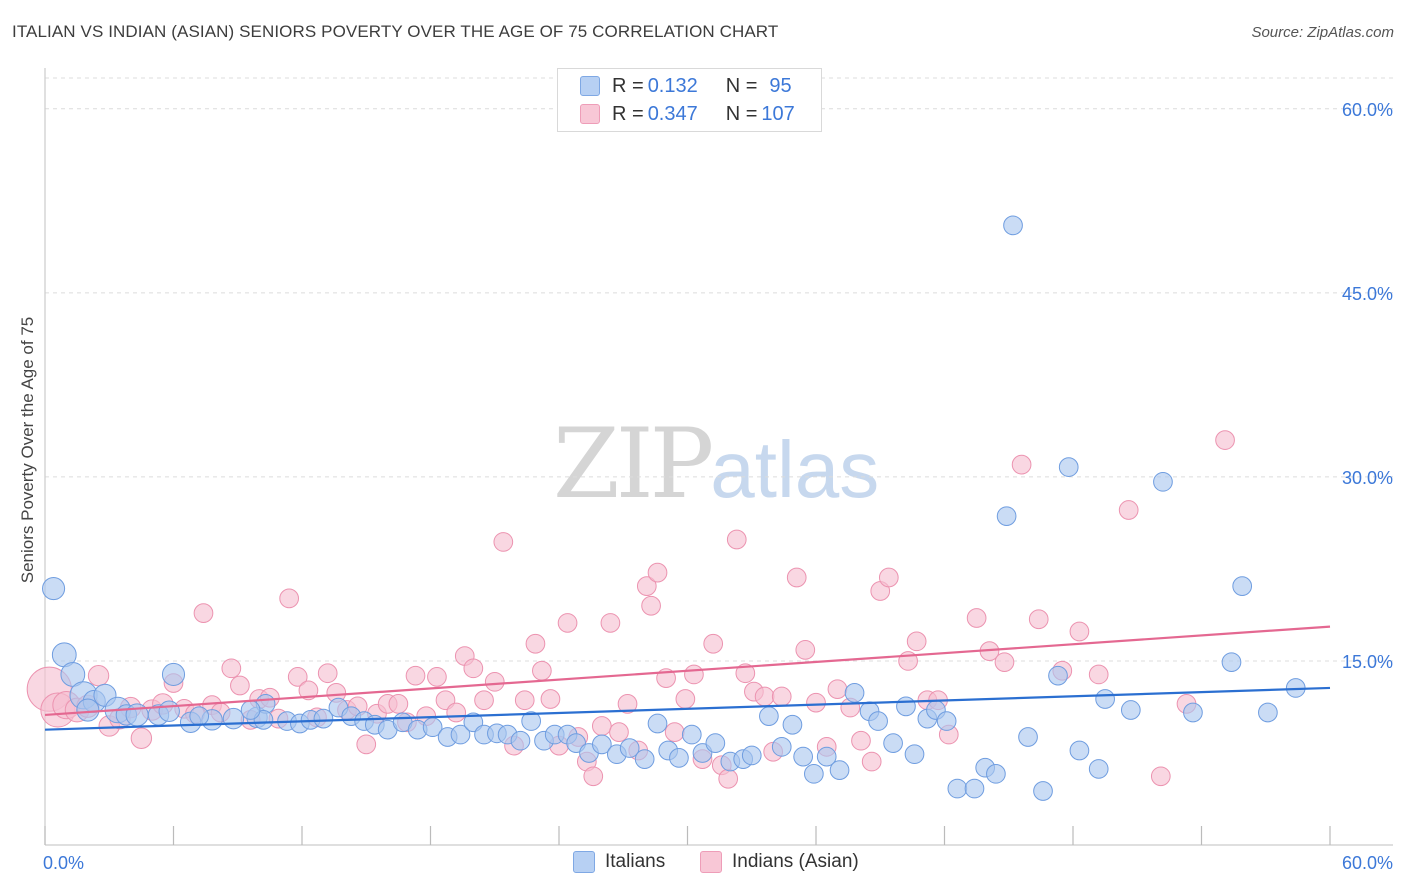 The height and width of the screenshot is (892, 1406). Describe the element at coordinates (1367, 662) in the screenshot. I see `y-tick-label: 15.0%` at that location.